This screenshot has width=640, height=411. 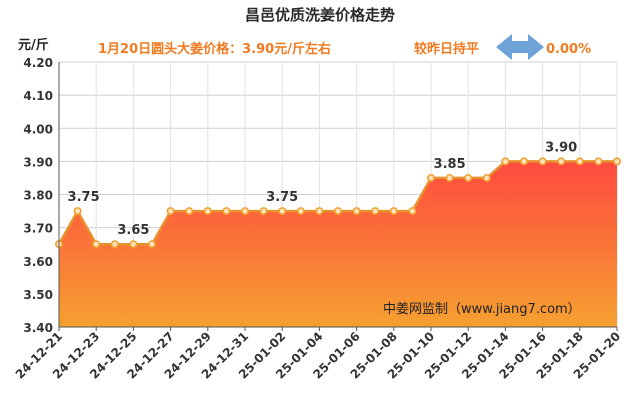 I want to click on y-tick-label: 4.00, so click(x=38, y=129).